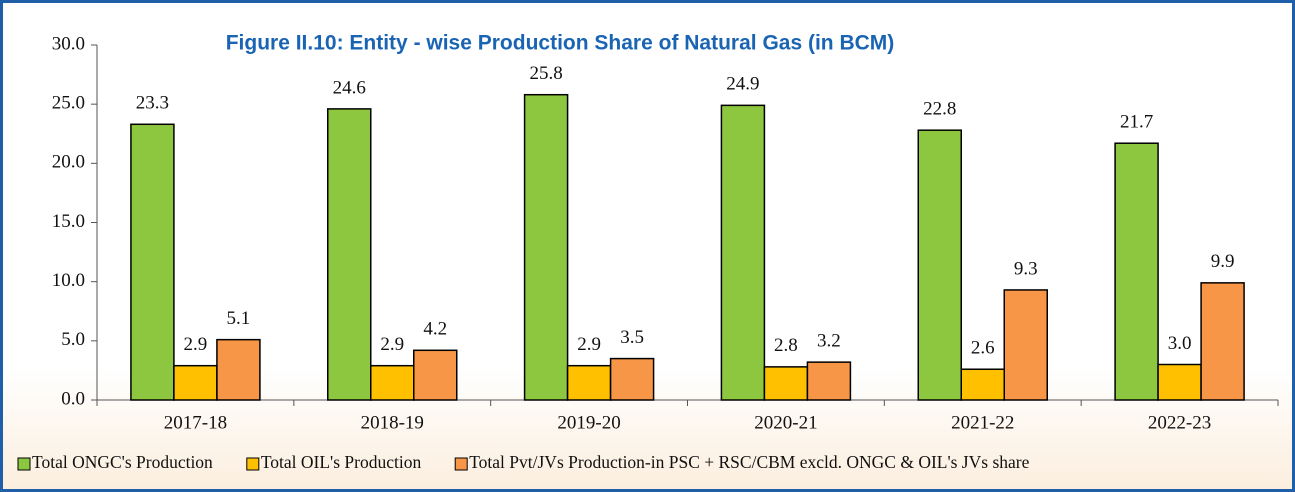 Image resolution: width=1295 pixels, height=492 pixels. I want to click on y-tick-label: 10.0, so click(68, 280).